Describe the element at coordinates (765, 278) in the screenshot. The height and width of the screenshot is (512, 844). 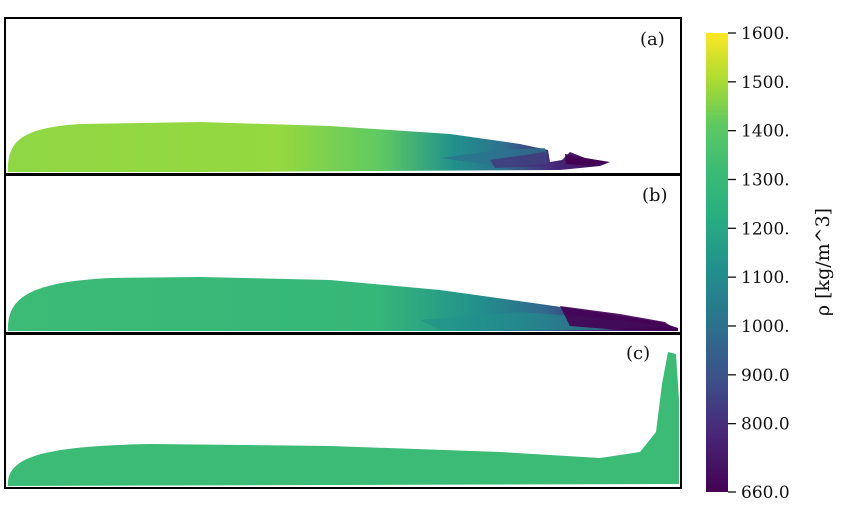
I see `colorbar-tick-label: 1100.` at that location.